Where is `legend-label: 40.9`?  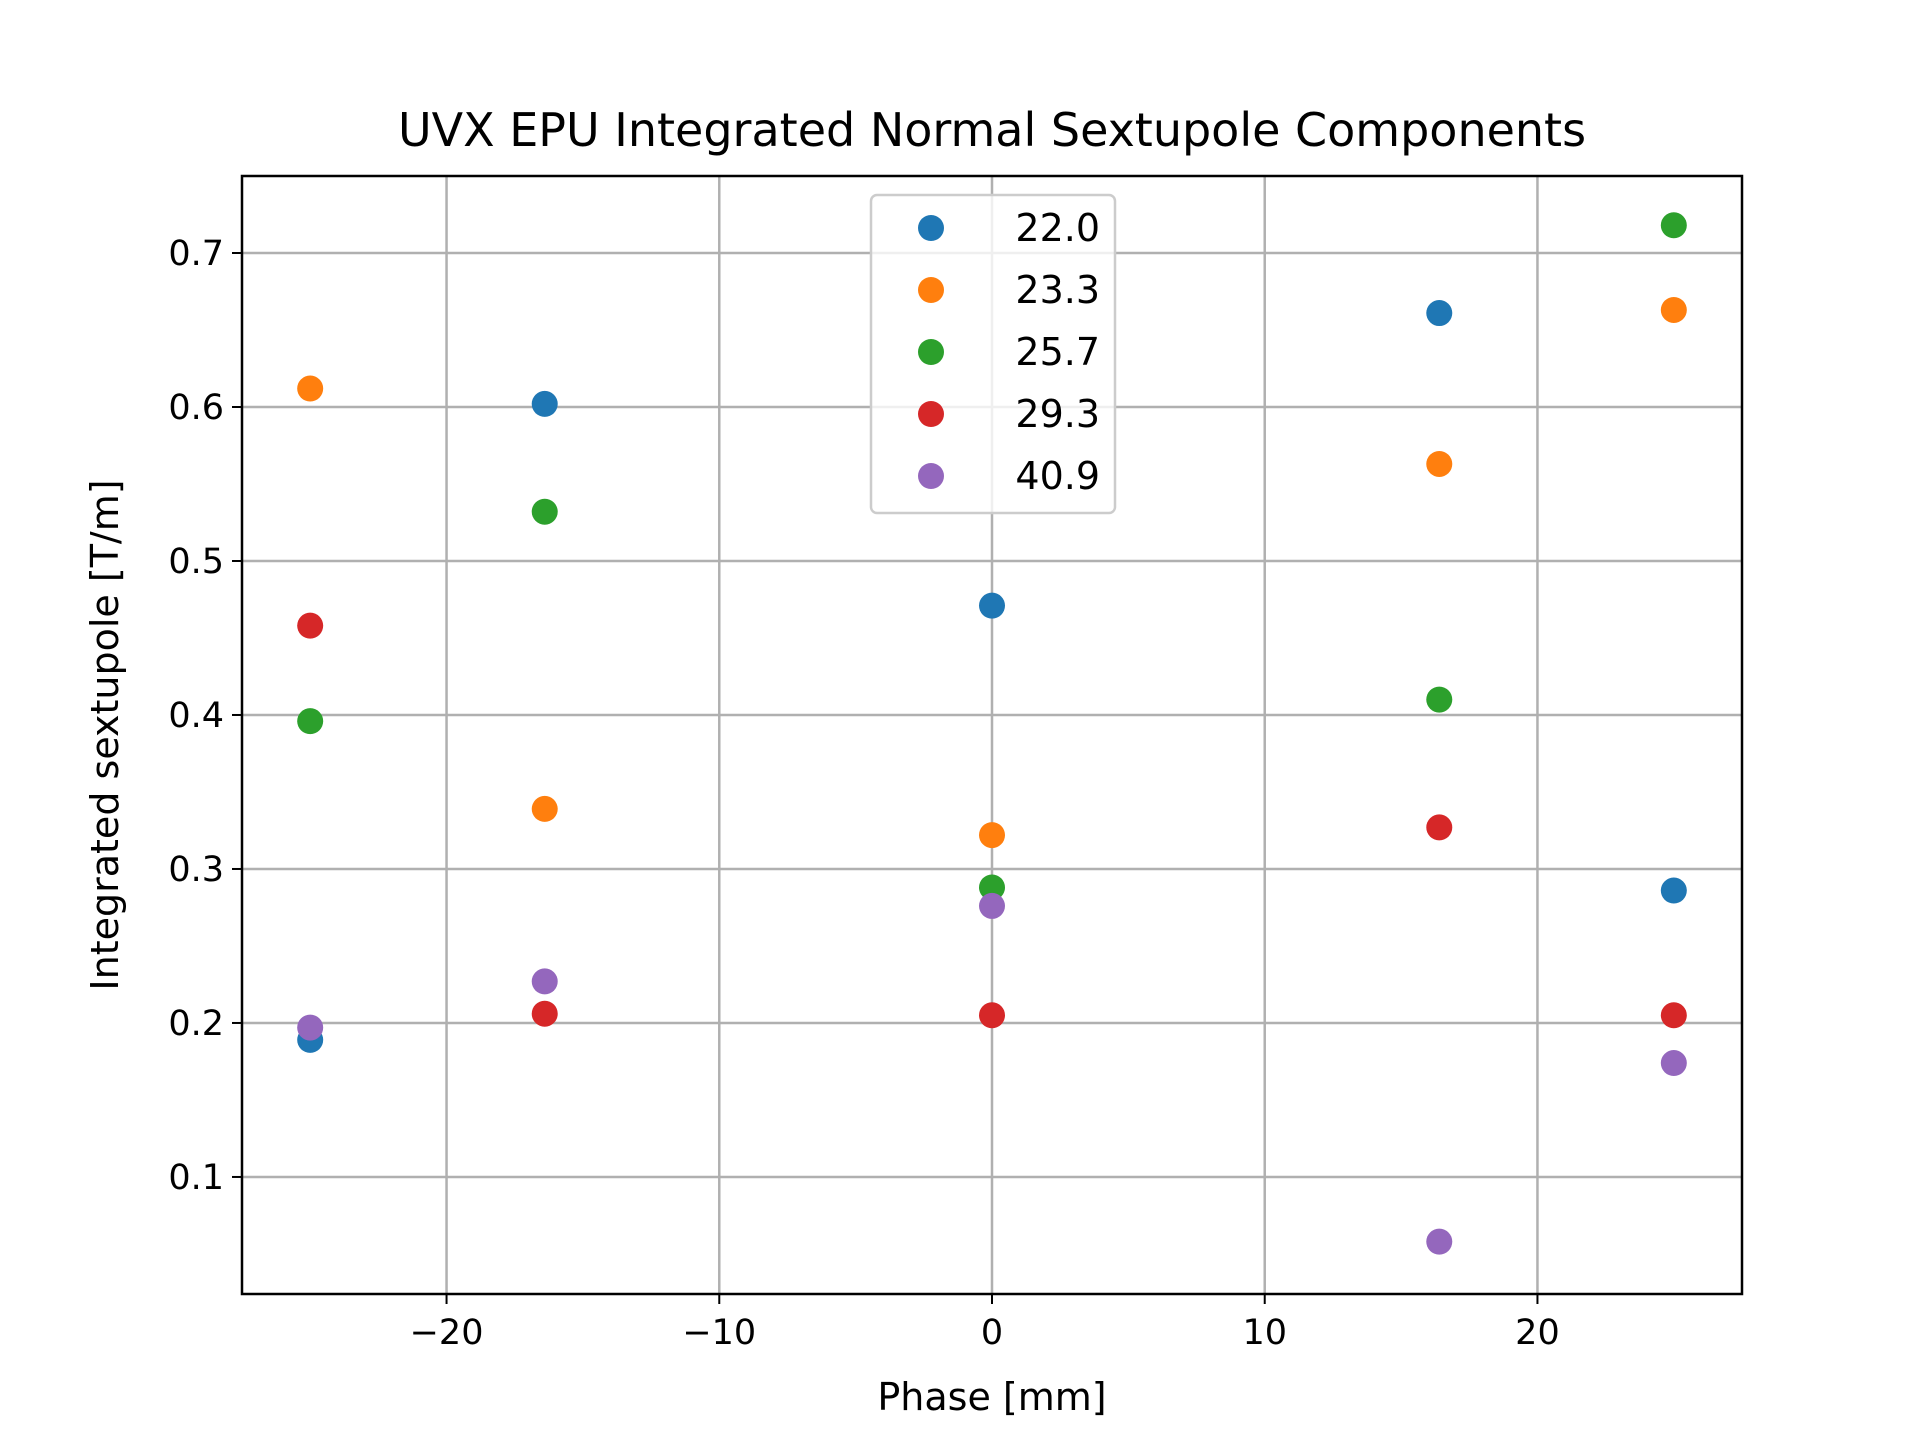 legend-label: 40.9 is located at coordinates (1057, 476).